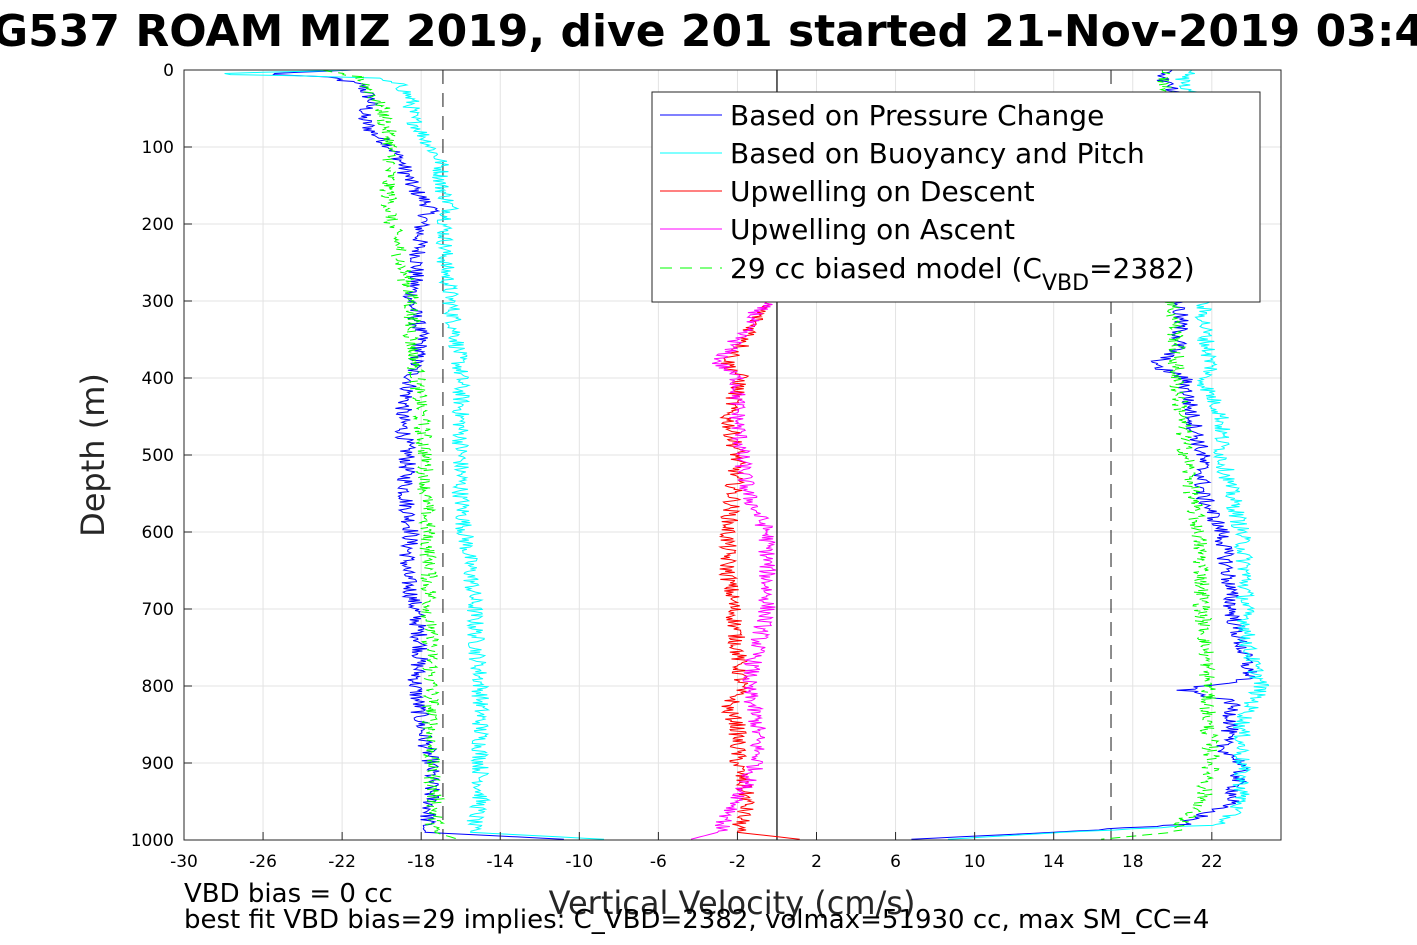 The width and height of the screenshot is (1417, 945). Describe the element at coordinates (1133, 862) in the screenshot. I see `x-tick-label: 18` at that location.